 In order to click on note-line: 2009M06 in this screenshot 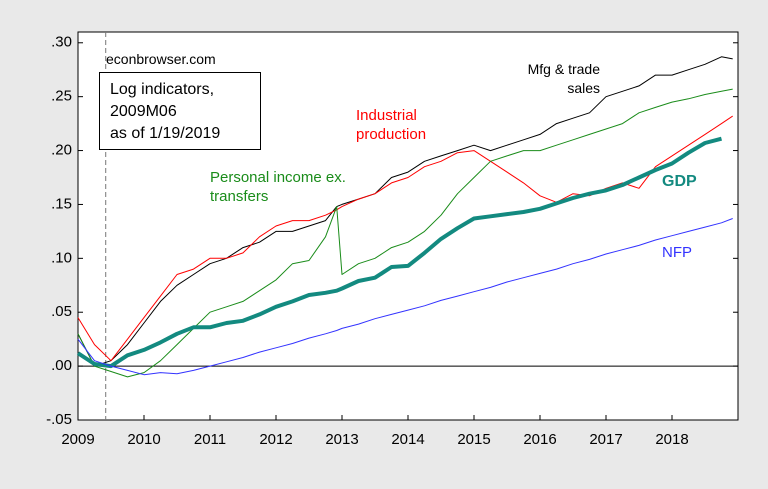, I will do `click(143, 111)`.